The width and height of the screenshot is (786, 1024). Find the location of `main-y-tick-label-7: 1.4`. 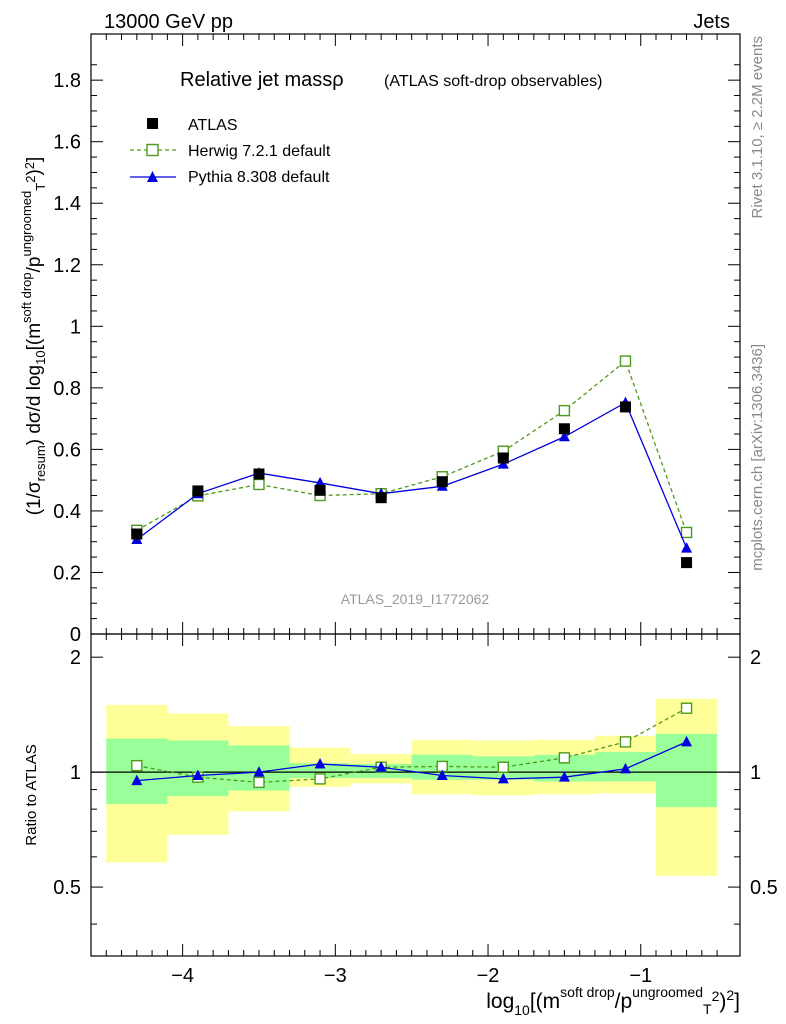

main-y-tick-label-7: 1.4 is located at coordinates (67, 204).